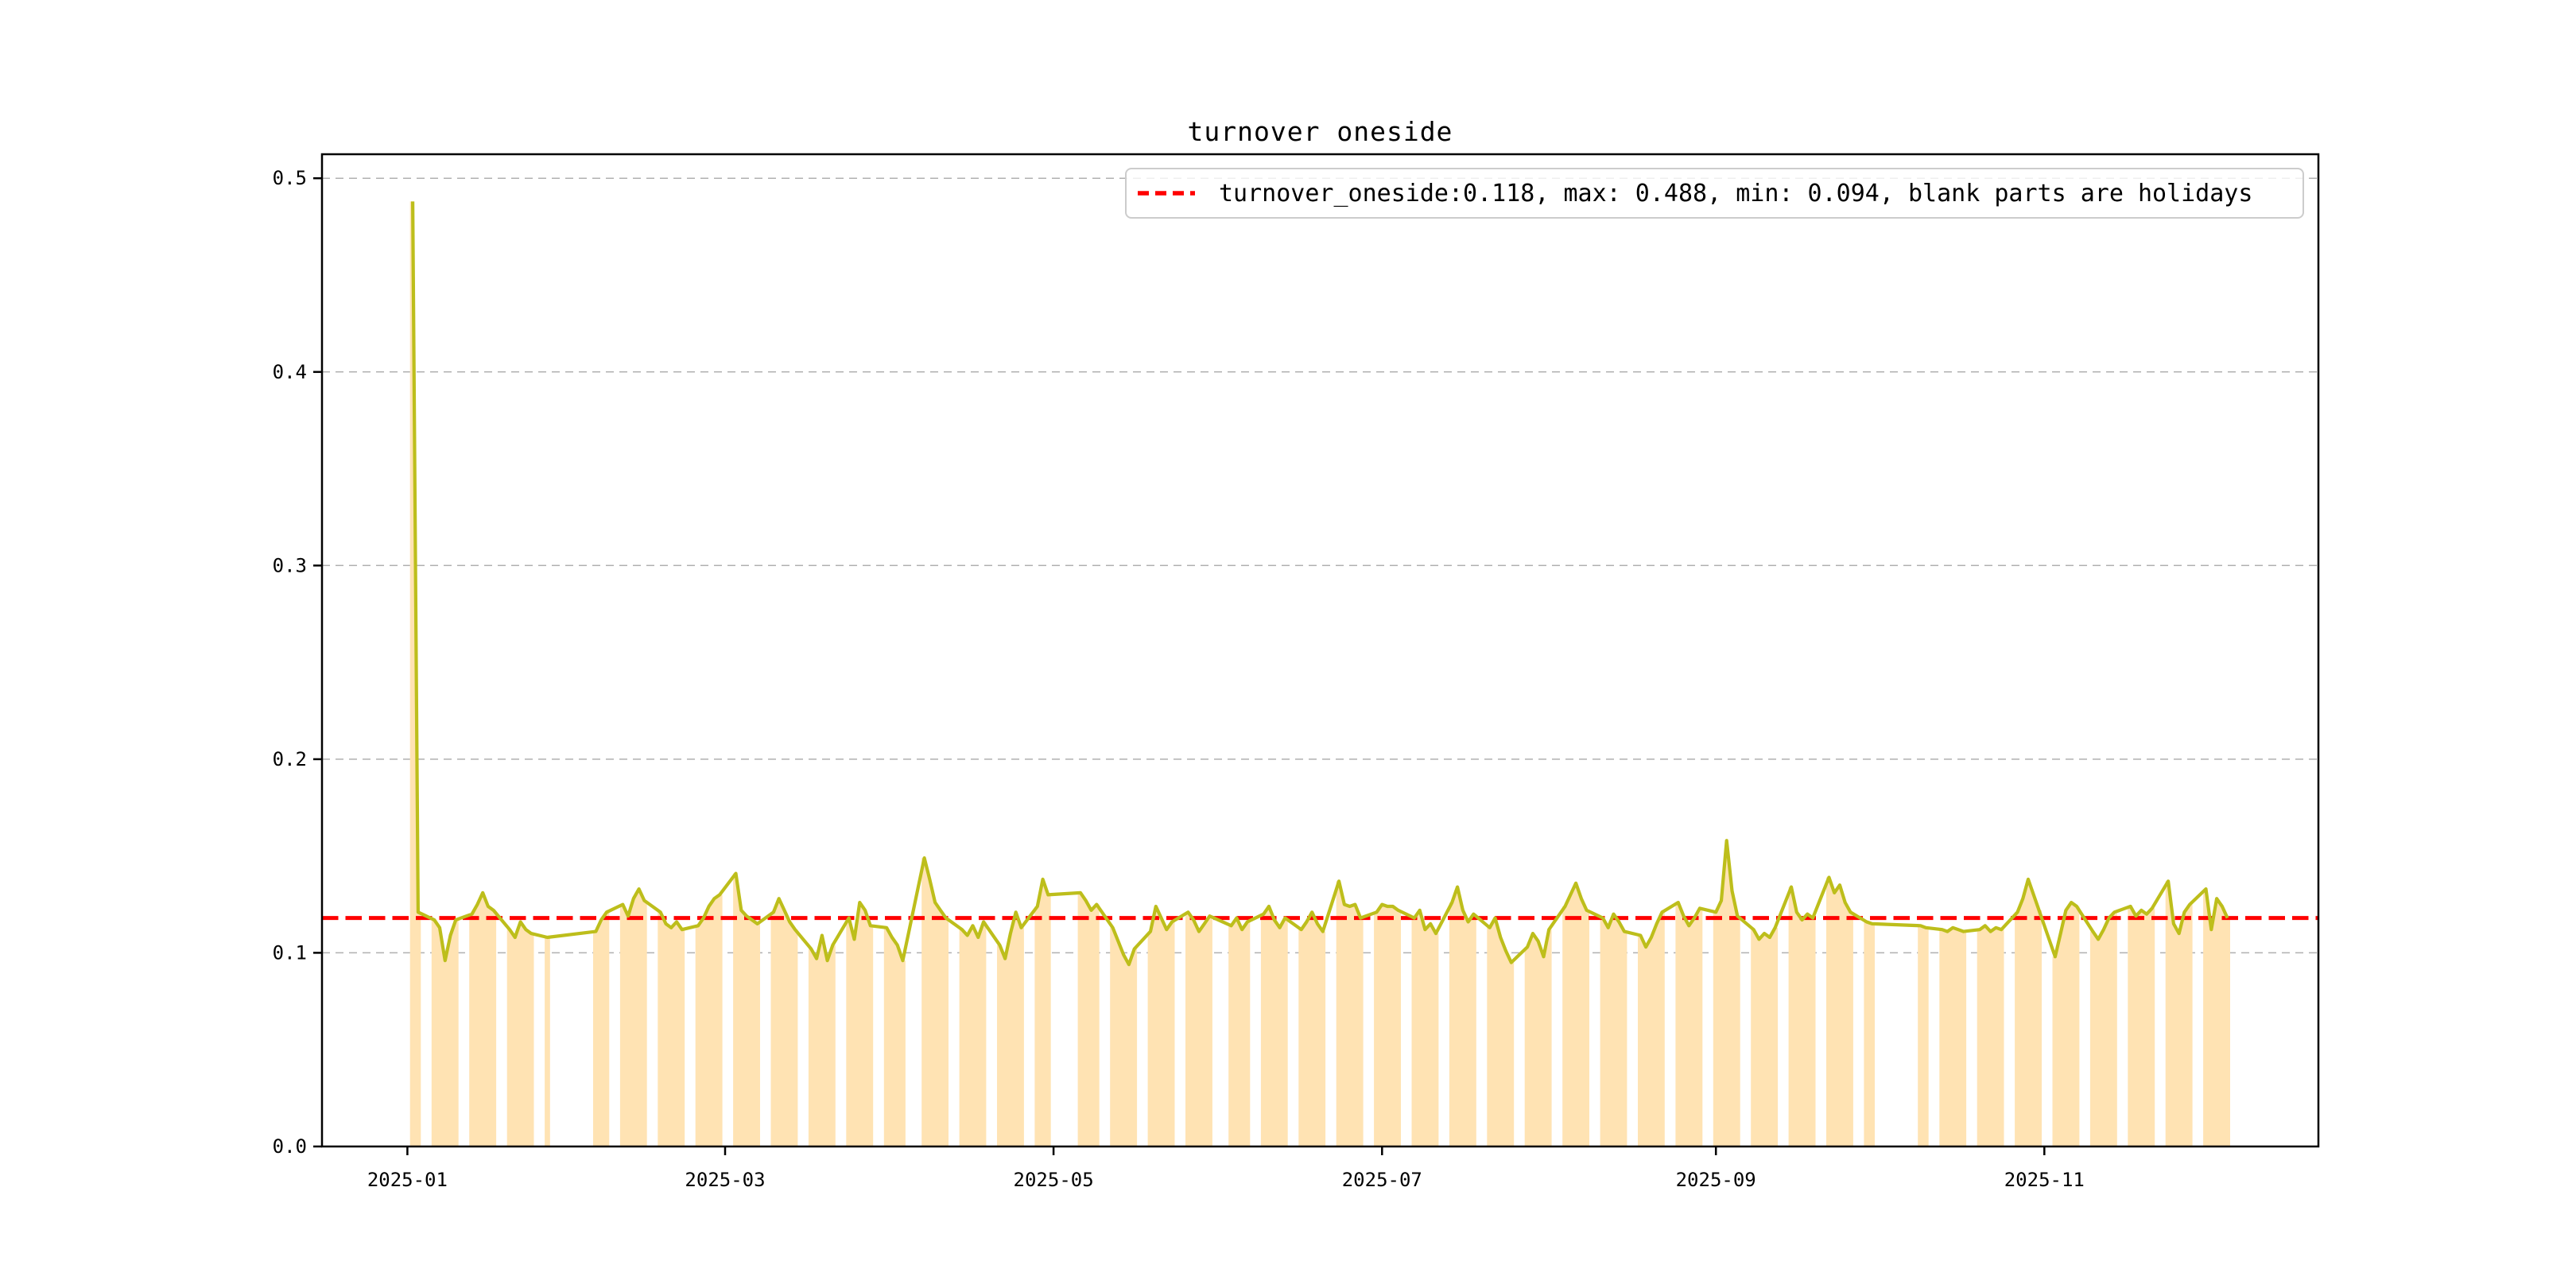  I want to click on x-tick-label: 2025-05, so click(1054, 1180).